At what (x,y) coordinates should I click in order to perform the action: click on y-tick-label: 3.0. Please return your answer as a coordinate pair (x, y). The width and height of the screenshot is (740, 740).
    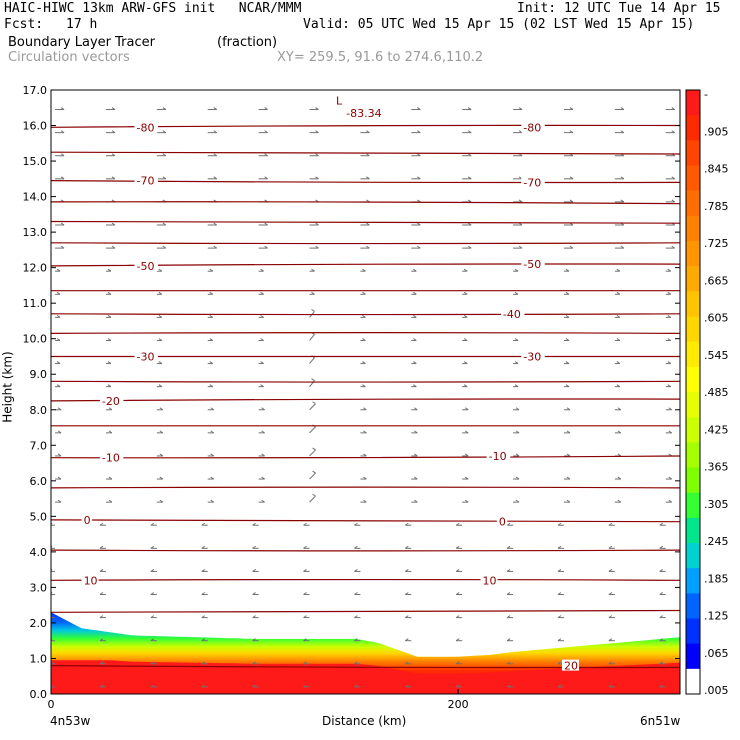
    Looking at the image, I should click on (39, 587).